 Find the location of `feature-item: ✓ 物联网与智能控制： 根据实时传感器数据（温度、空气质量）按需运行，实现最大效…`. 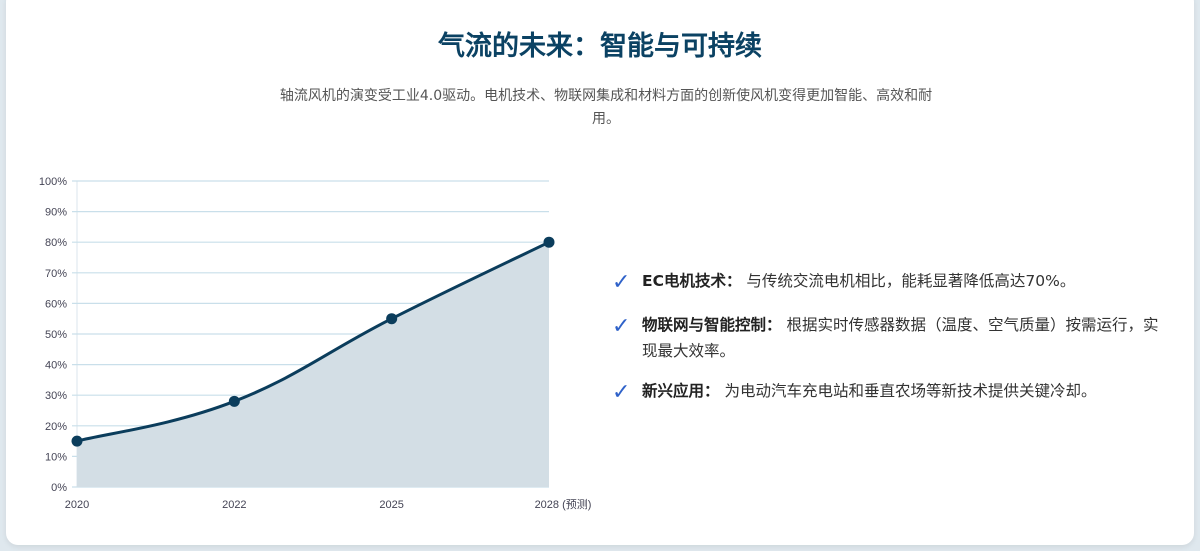

feature-item: ✓ 物联网与智能控制： 根据实时传感器数据（温度、空气质量）按需运行，实现最大效… is located at coordinates (892, 338).